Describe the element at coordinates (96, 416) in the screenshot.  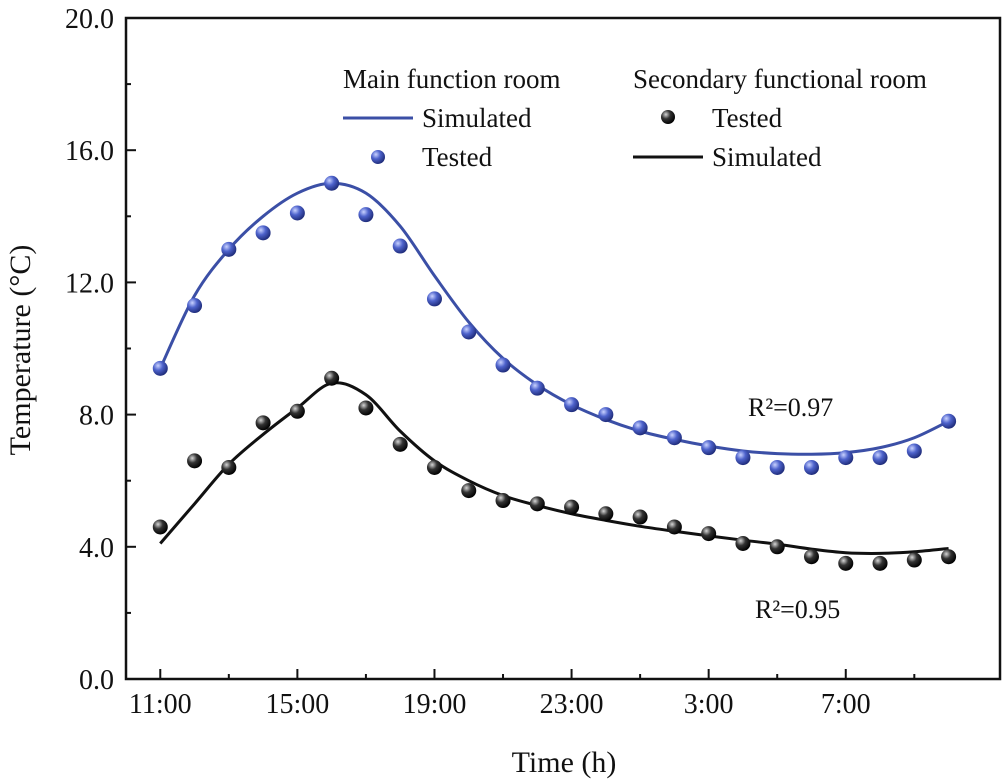
I see `y-tick-label: 8.0` at that location.